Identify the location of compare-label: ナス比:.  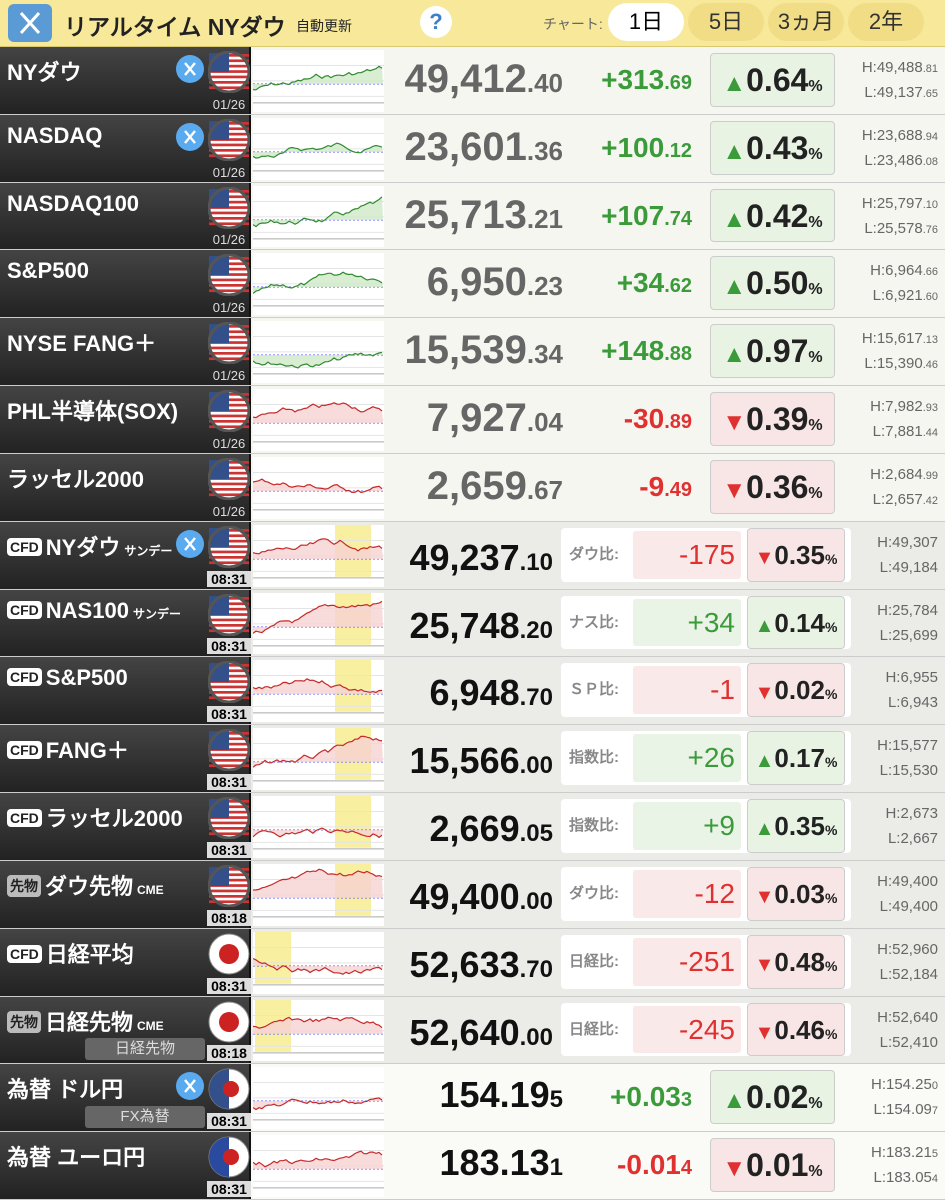
(594, 622).